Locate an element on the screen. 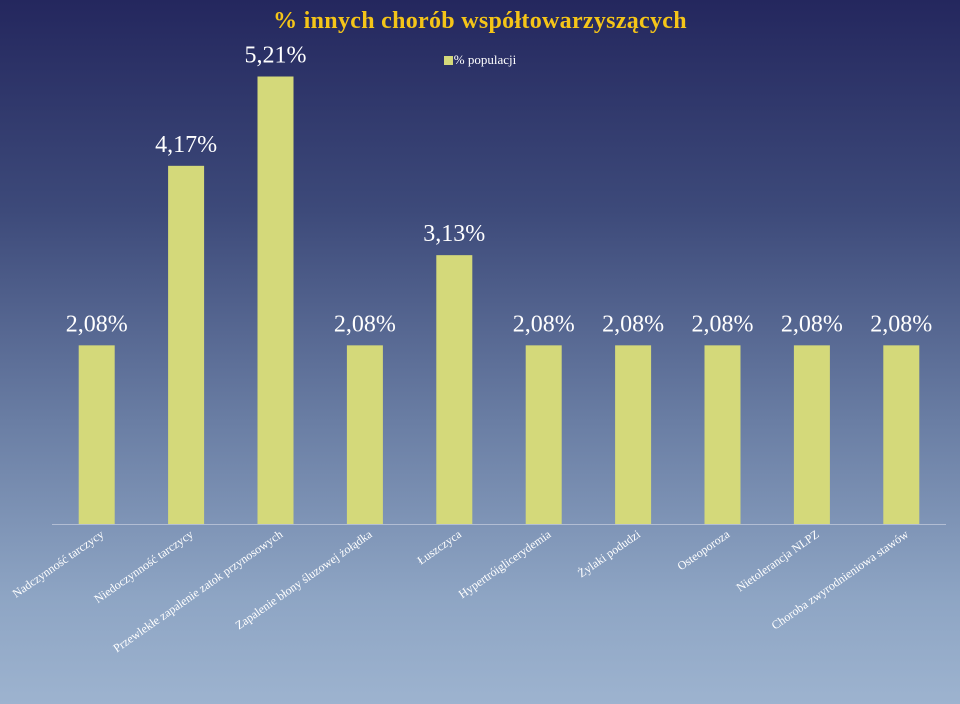  value-label-9: 2,08% is located at coordinates (901, 324).